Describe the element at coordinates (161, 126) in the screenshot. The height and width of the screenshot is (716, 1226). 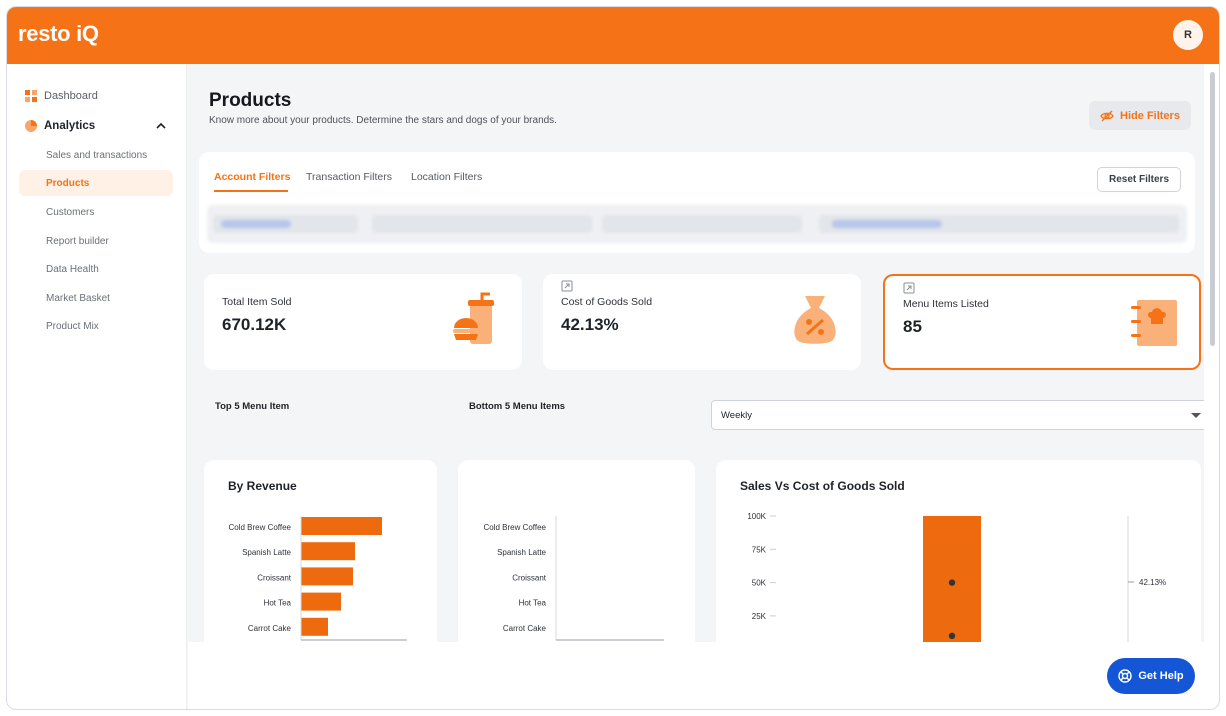
I see `chevron-up-icon` at that location.